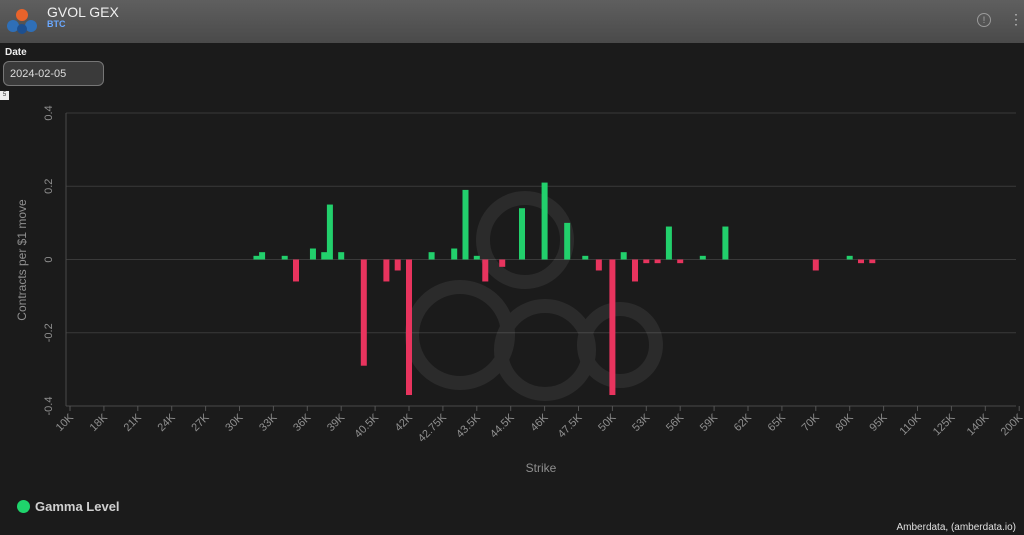  I want to click on x-tick-label: 33K, so click(268, 422).